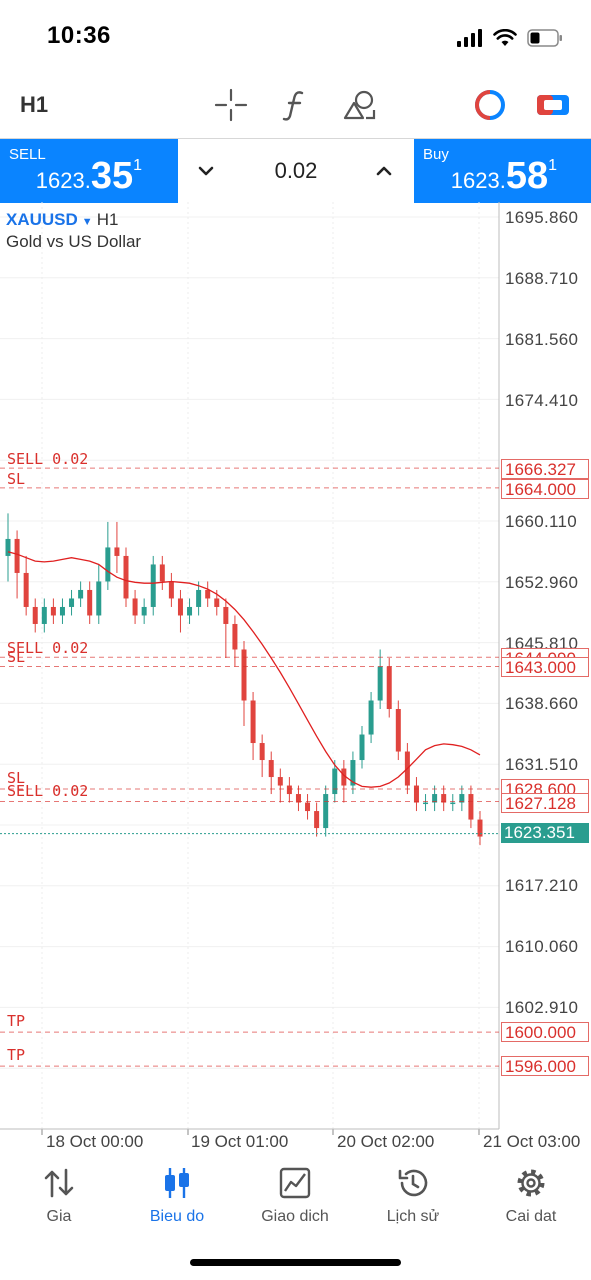  I want to click on trade-toggle-button, so click(553, 105).